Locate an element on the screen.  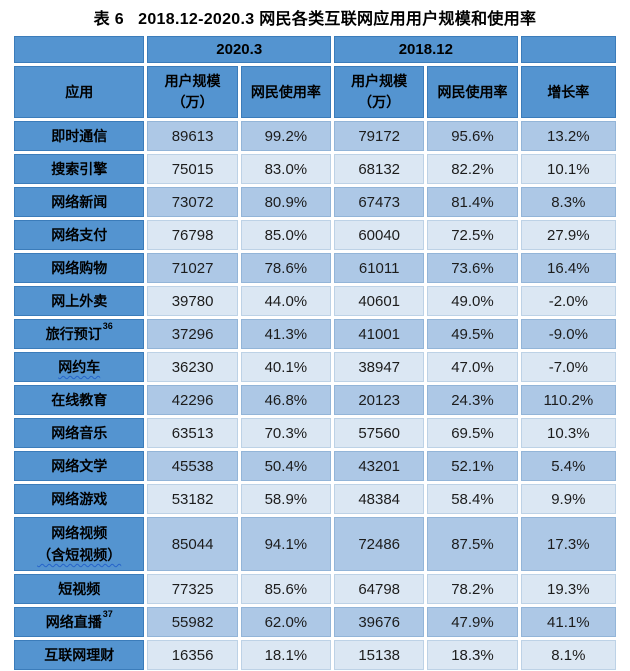
app-label-cell: 网络支付 is located at coordinates (79, 235).